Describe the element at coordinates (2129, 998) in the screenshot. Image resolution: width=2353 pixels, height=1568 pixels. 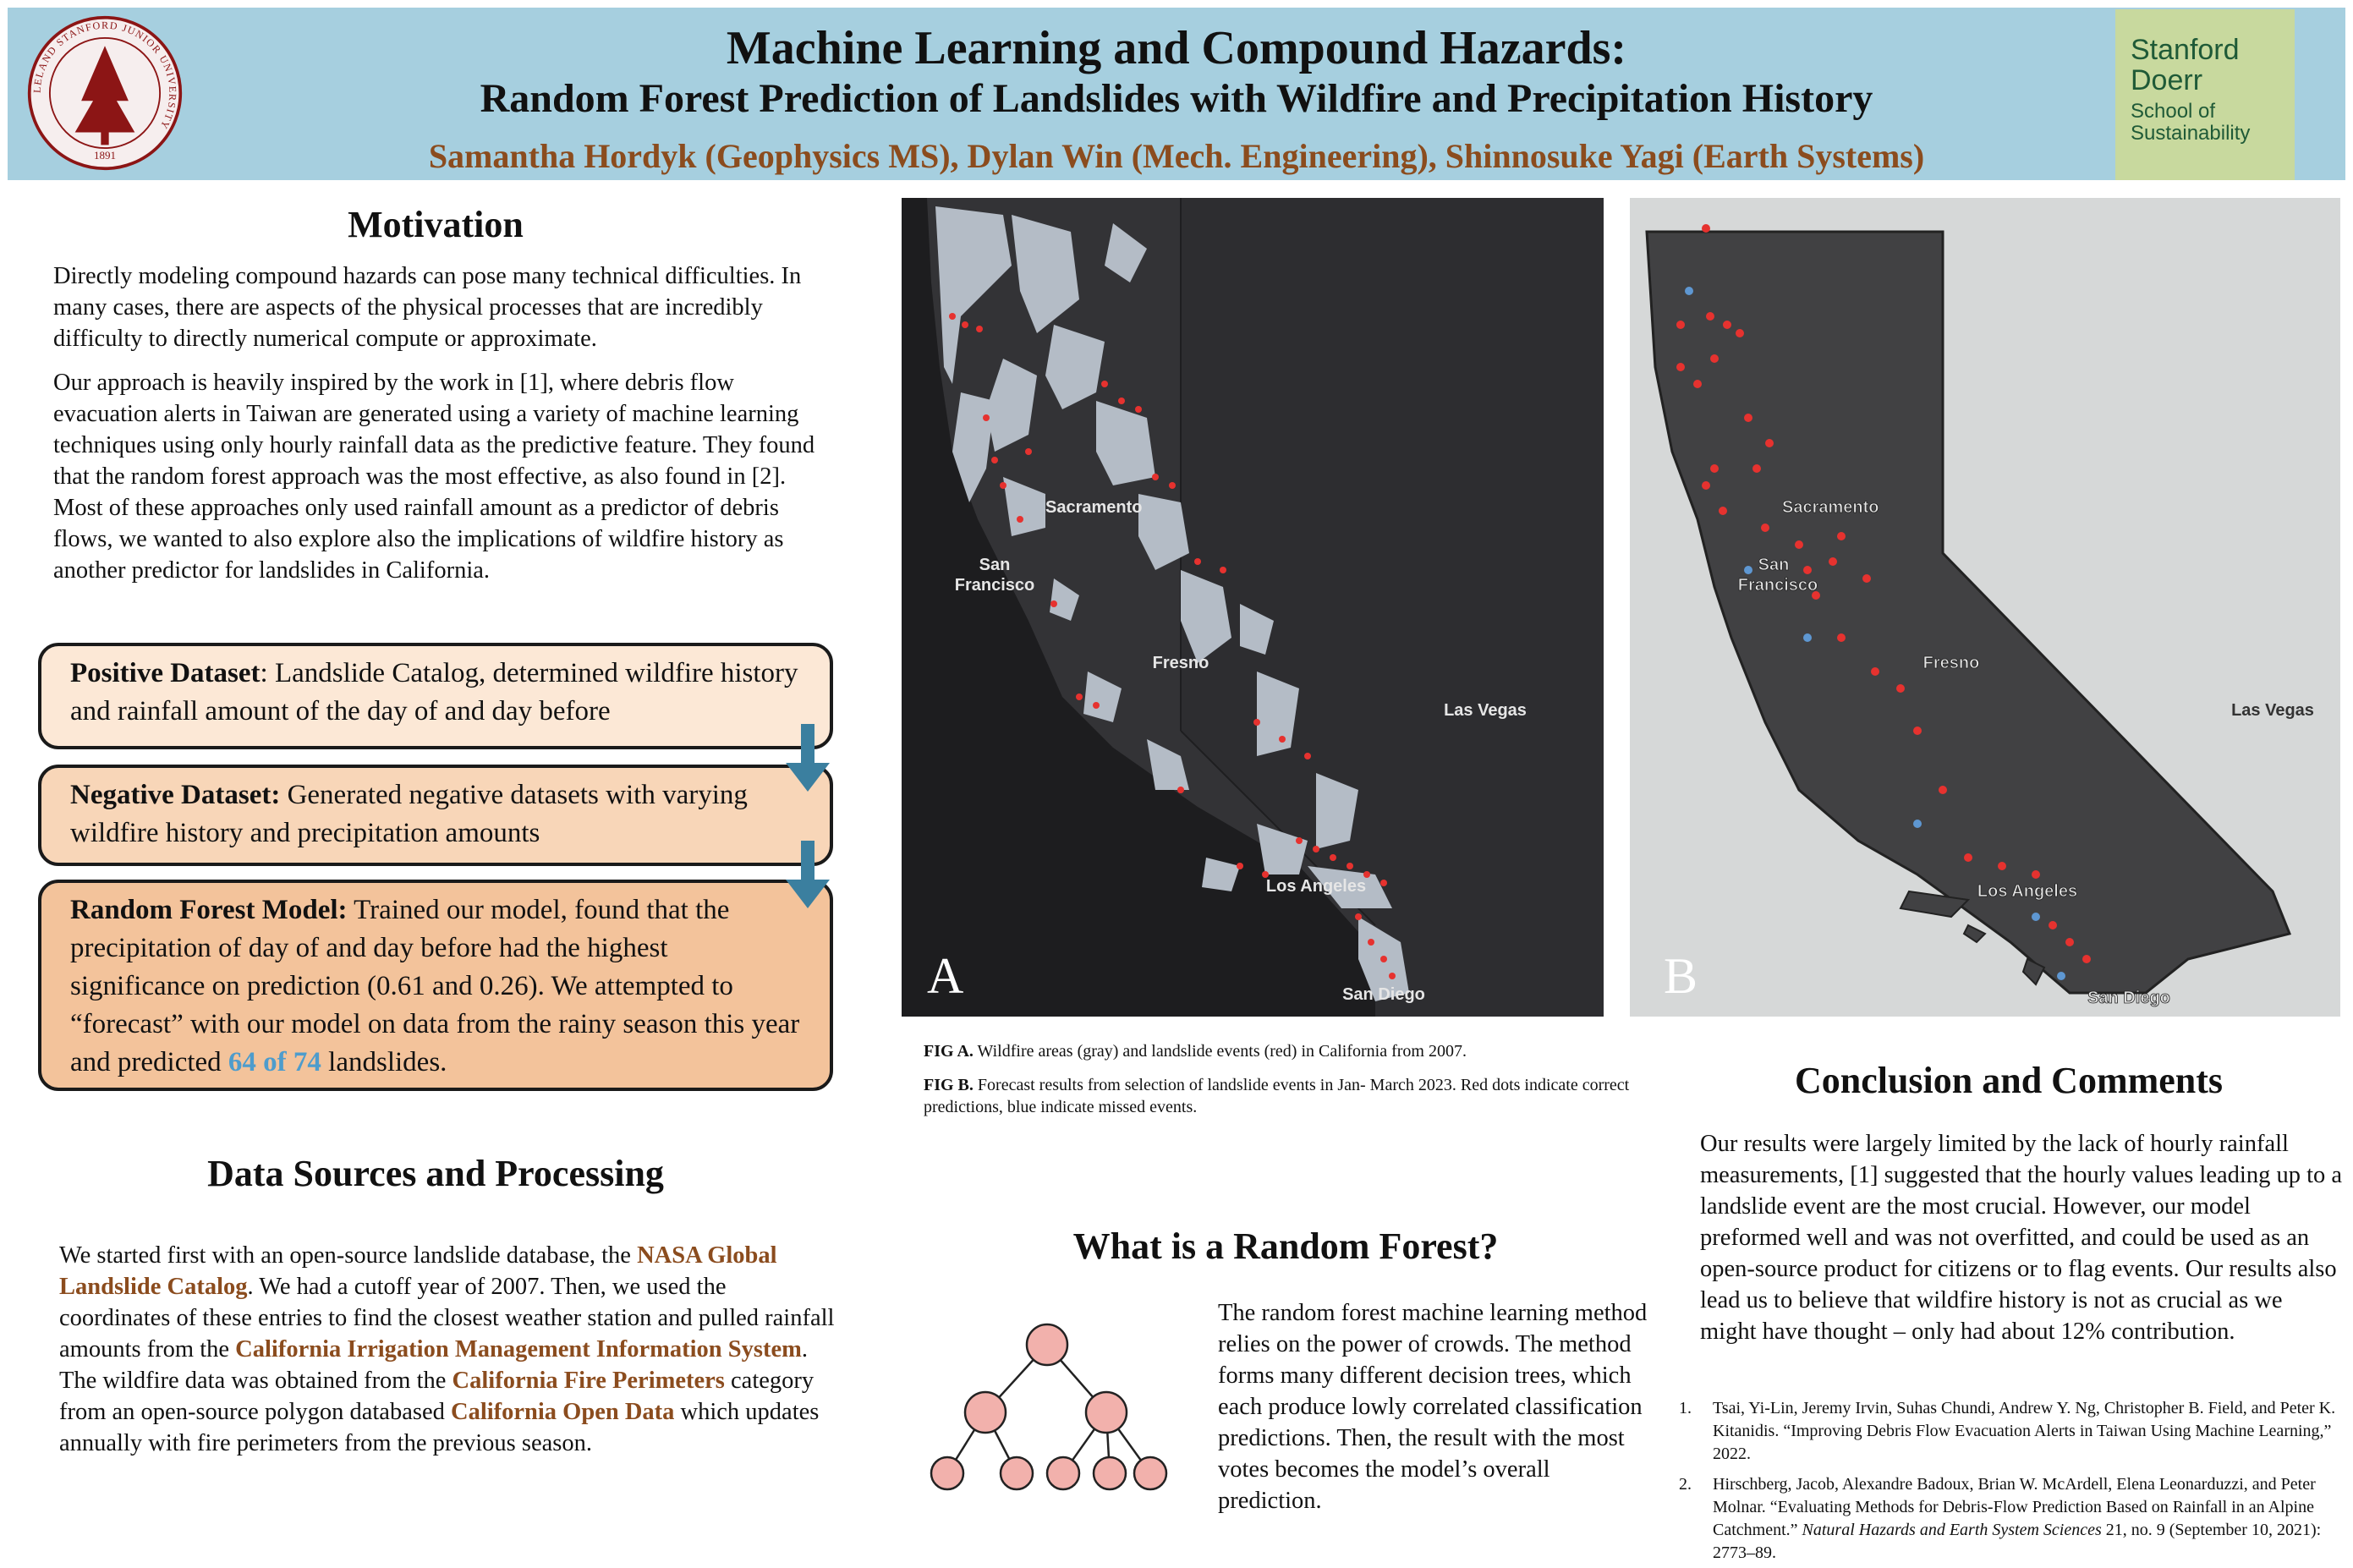
I see `map-b-label-san-diego: San Diego` at that location.